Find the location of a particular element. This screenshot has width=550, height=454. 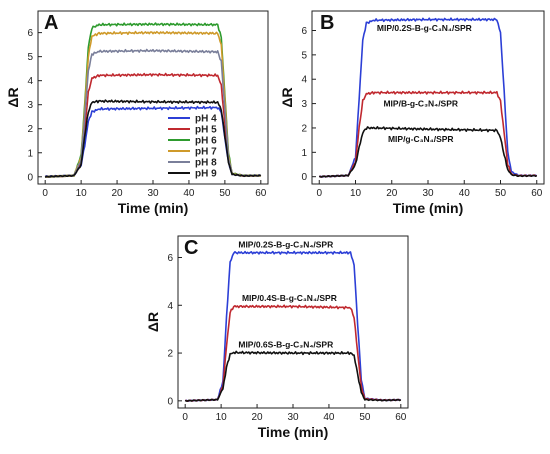

legend-label: pH 8 is located at coordinates (206, 163).